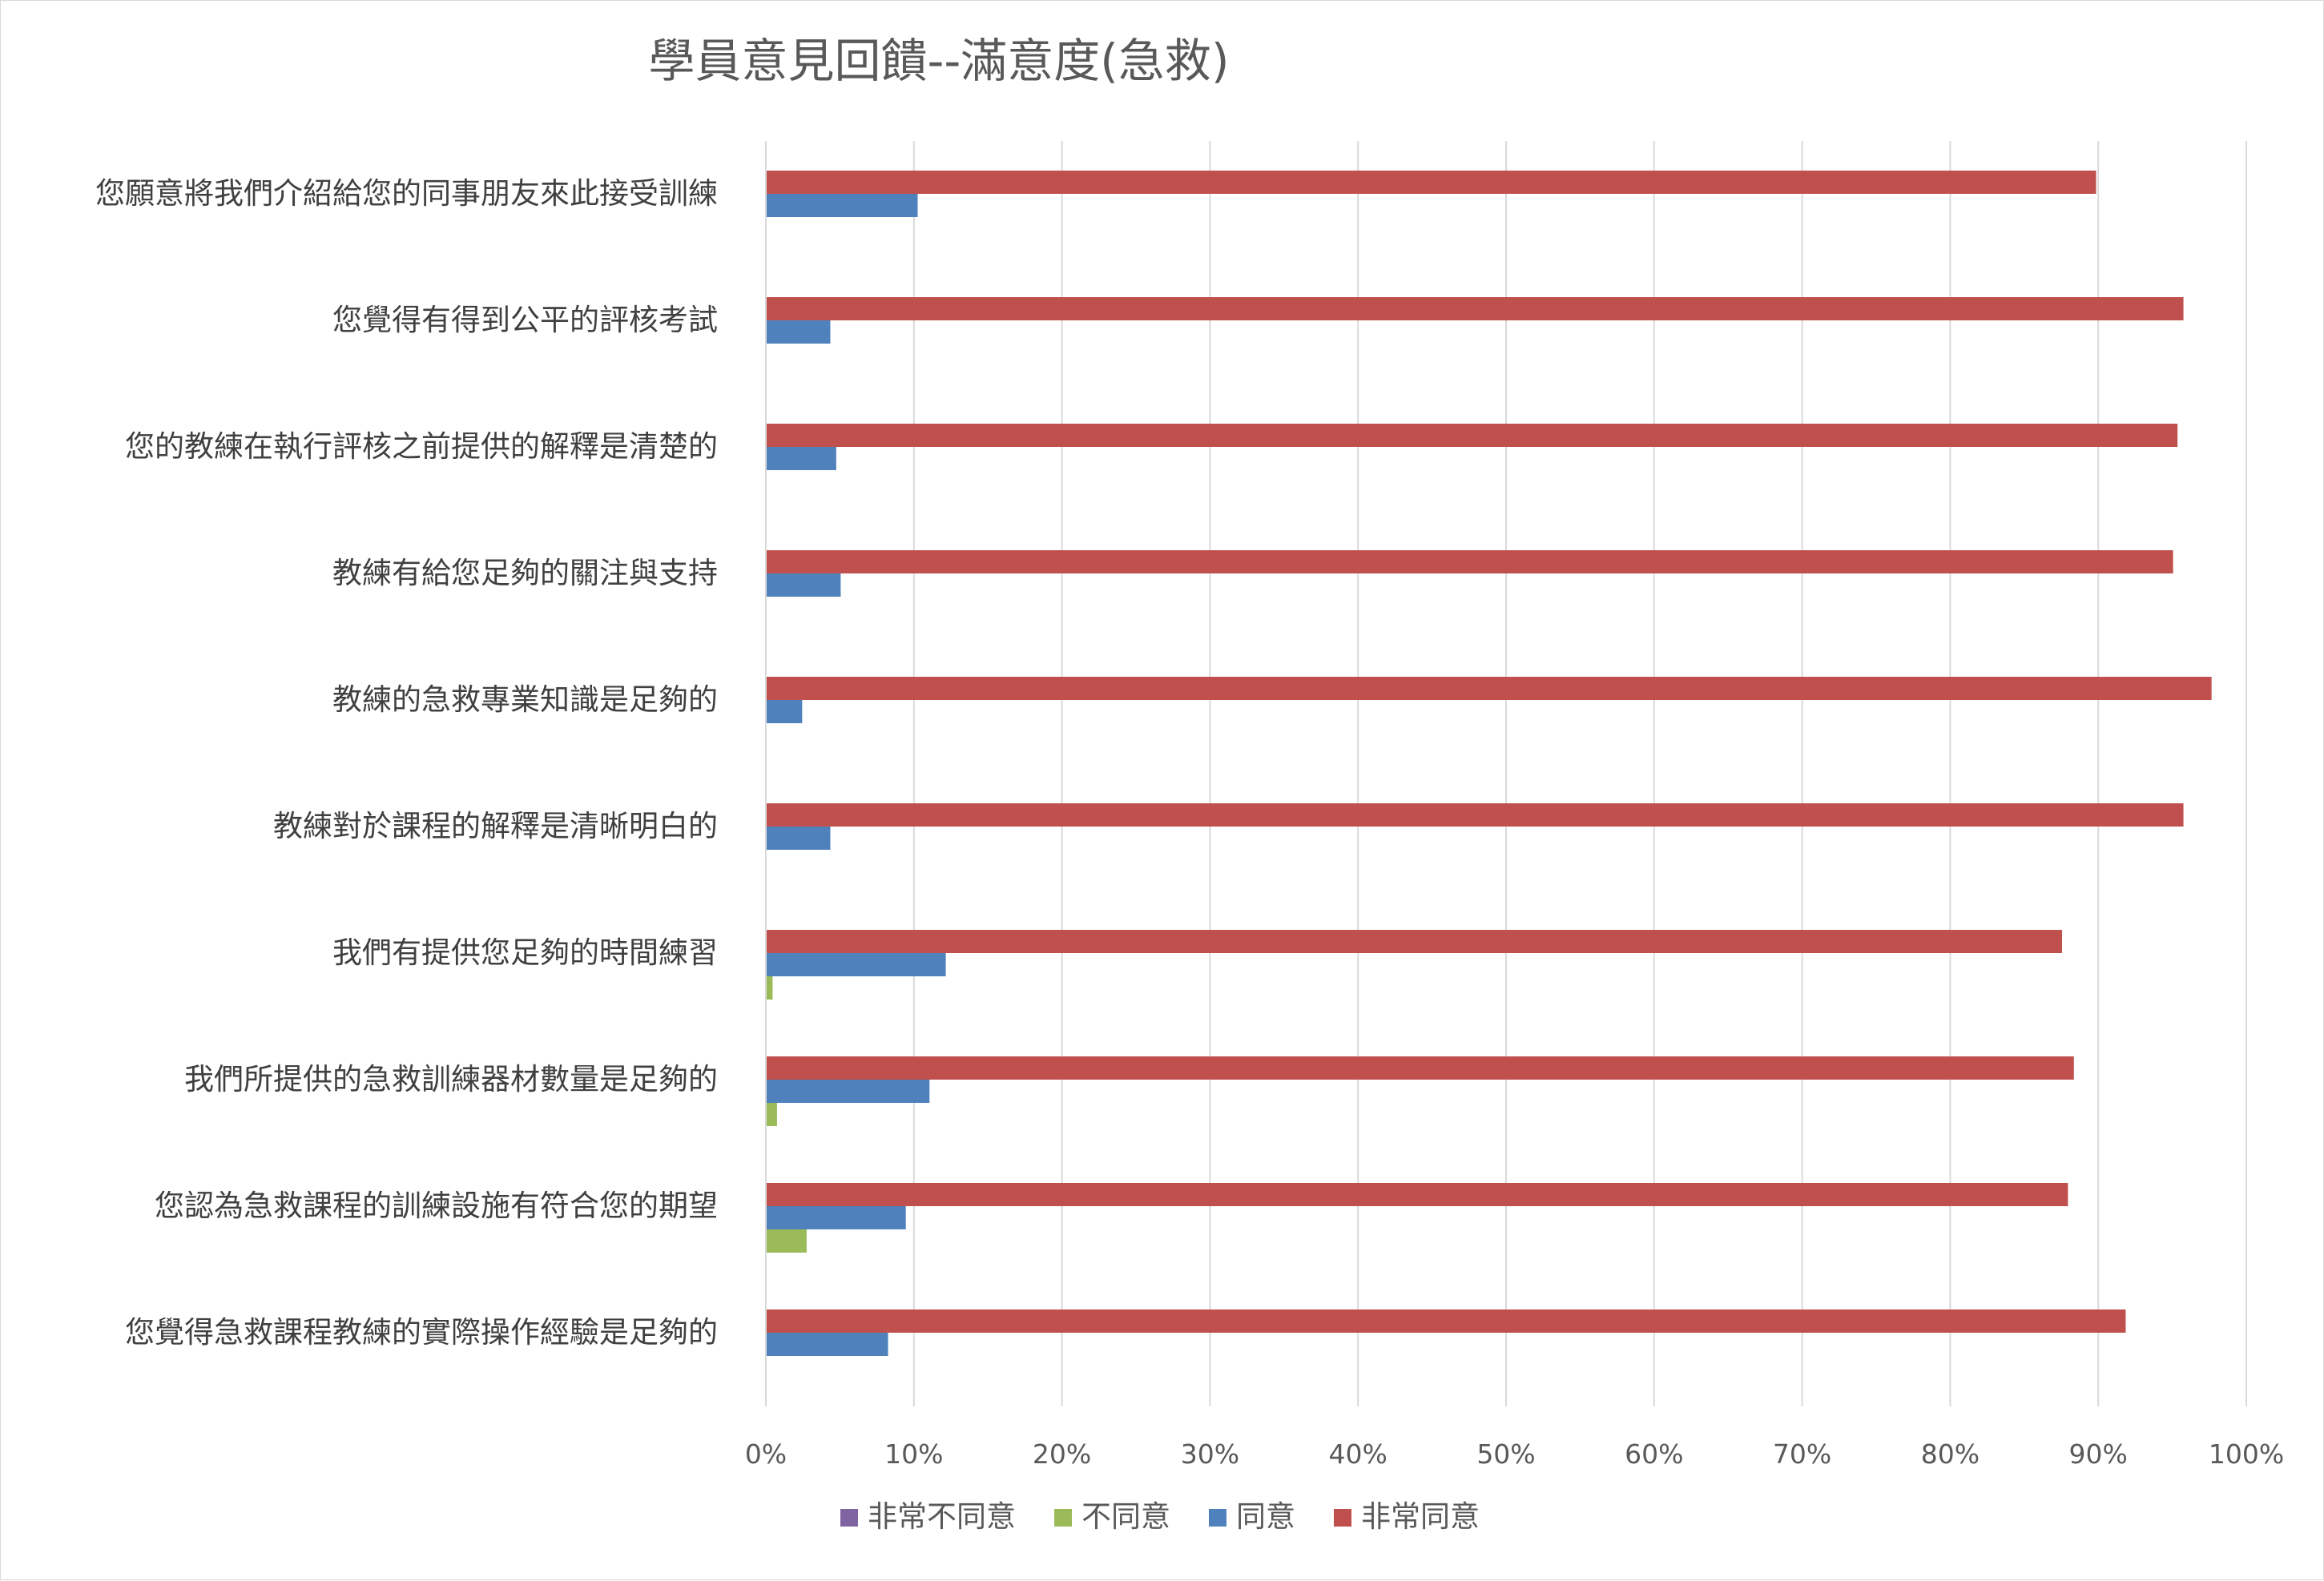  Describe the element at coordinates (451, 1079) in the screenshot. I see `category-label: 我們所提供的急救訓練器材數量是足夠的` at that location.